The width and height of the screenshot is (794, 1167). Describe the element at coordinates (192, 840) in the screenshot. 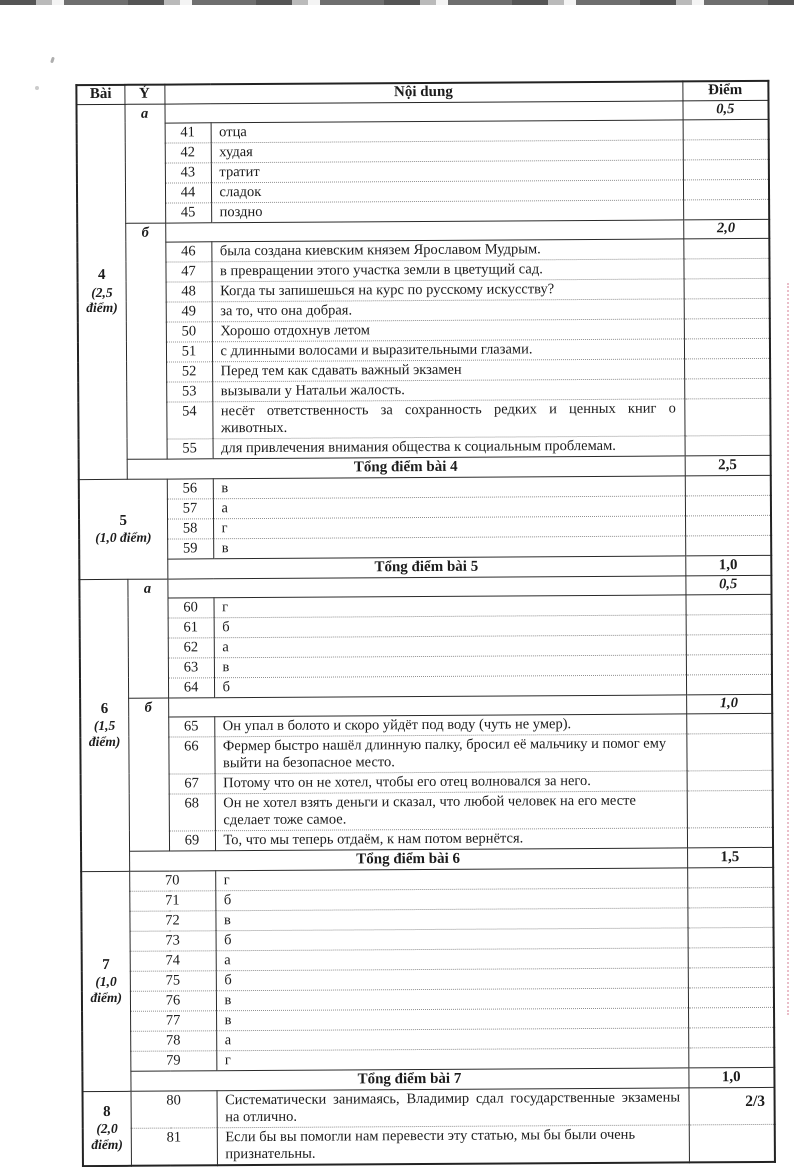

I see `item-number: 69` at that location.